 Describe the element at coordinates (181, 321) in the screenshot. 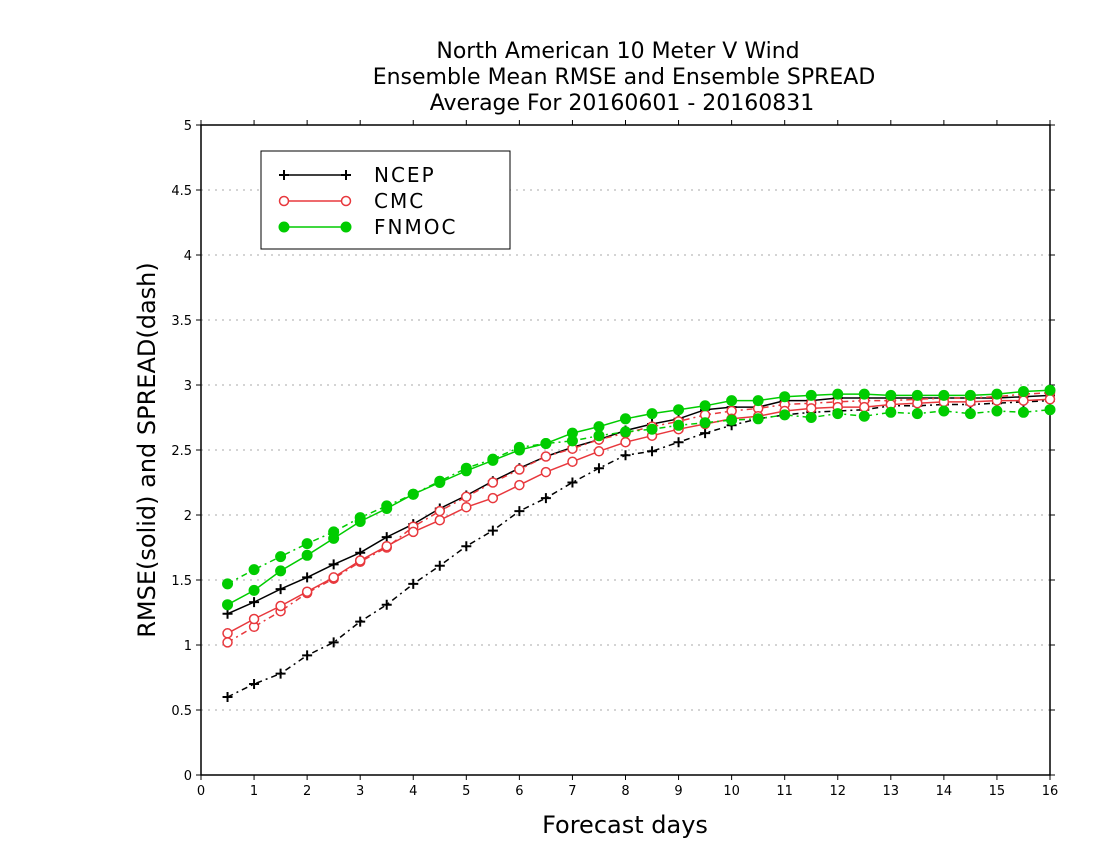

I see `y-tick-label: 3.5` at that location.